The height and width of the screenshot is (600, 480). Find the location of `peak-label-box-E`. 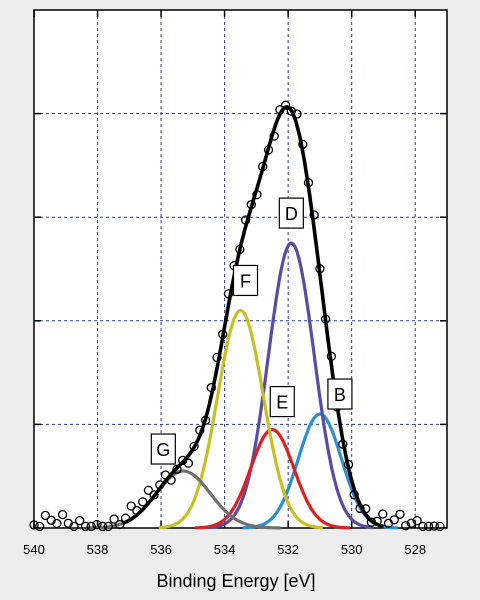

peak-label-box-E is located at coordinates (282, 401).